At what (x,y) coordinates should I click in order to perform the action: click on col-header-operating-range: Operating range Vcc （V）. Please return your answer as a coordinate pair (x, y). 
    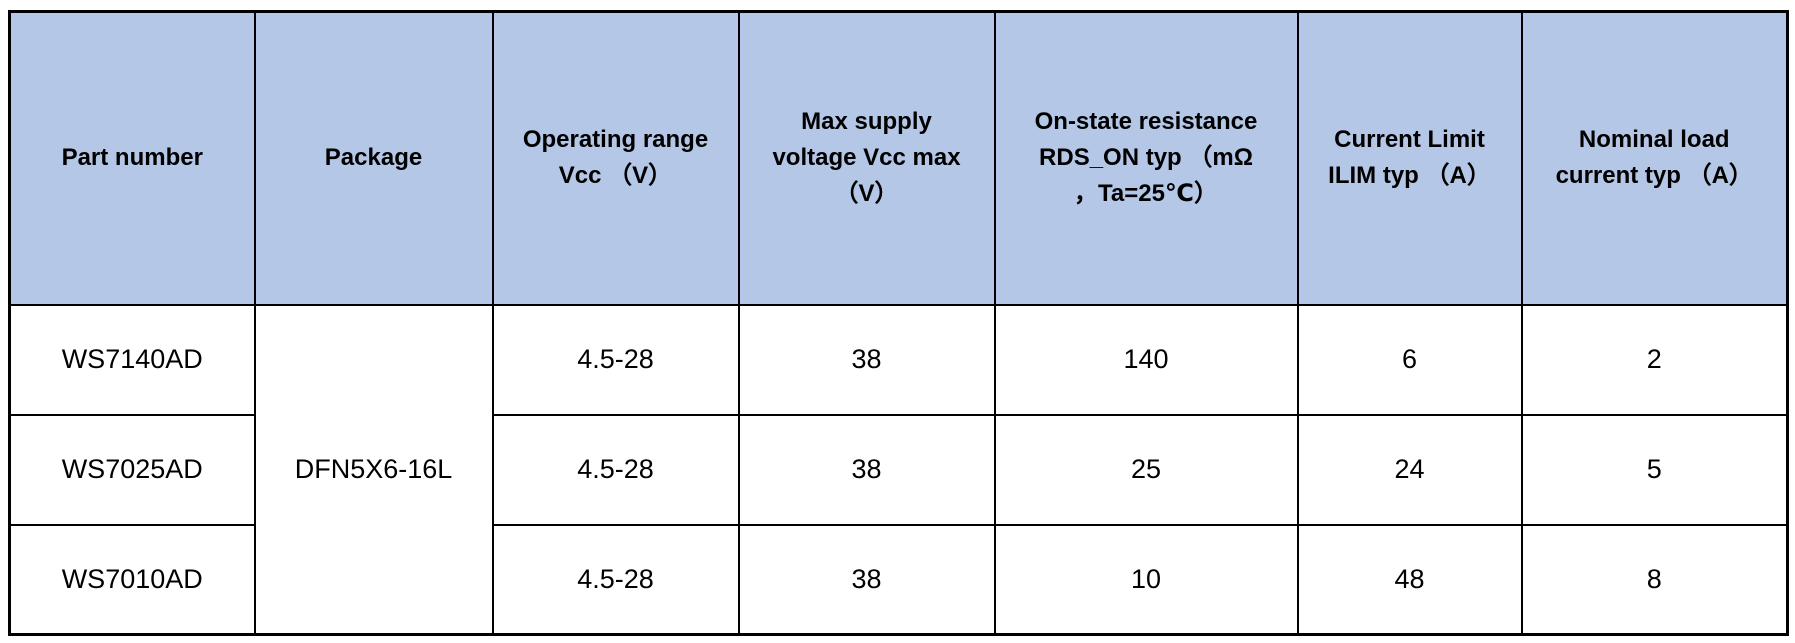
    Looking at the image, I should click on (615, 158).